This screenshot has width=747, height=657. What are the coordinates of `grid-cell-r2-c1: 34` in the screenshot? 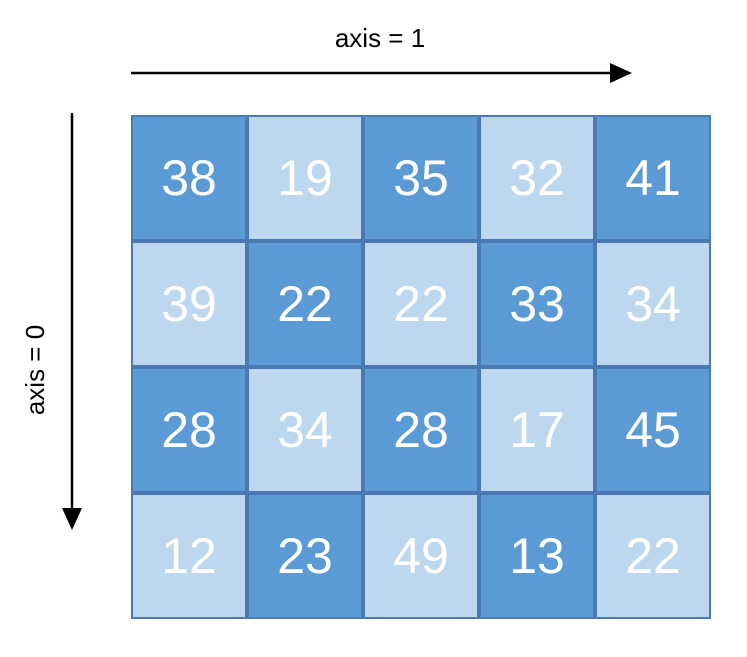 It's located at (305, 430).